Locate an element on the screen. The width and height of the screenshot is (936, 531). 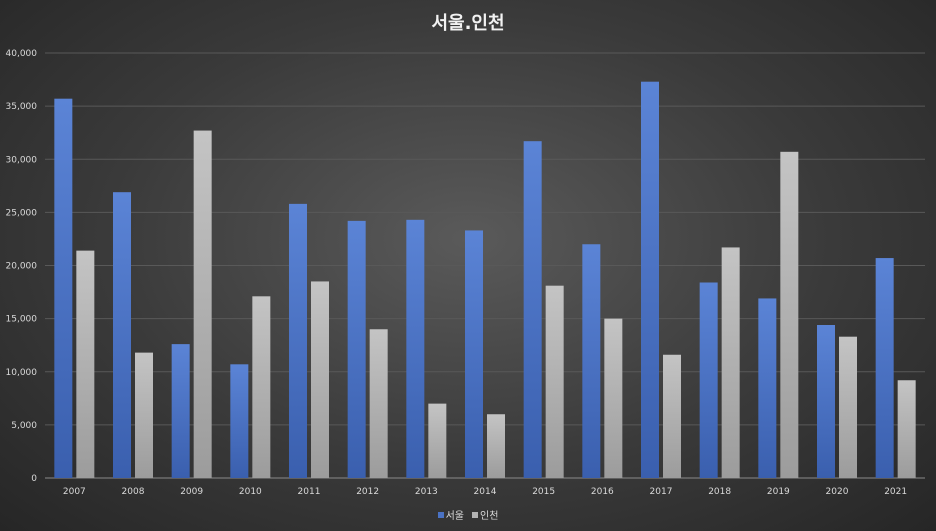
y-tick-label: 40,000 is located at coordinates (22, 54).